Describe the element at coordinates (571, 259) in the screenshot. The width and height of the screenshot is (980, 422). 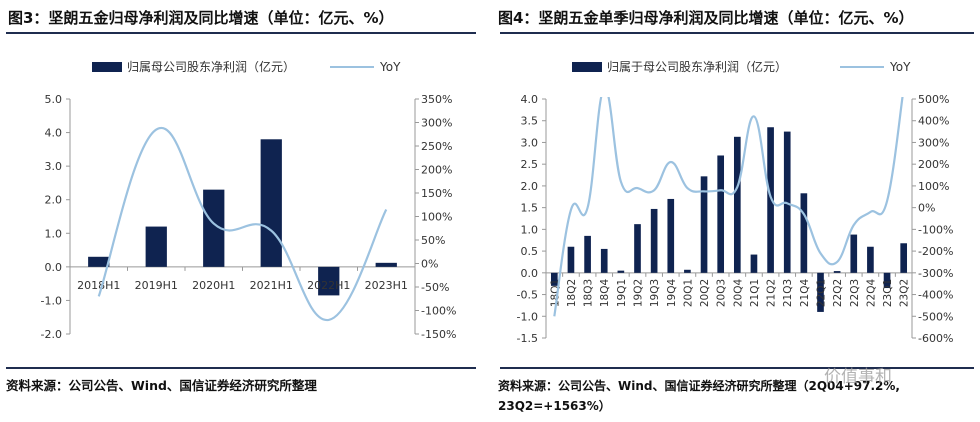
I see `bar-18Q2` at that location.